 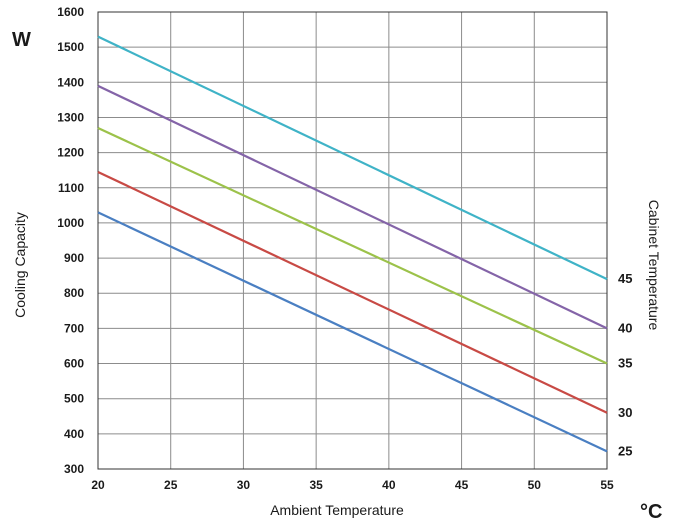 What do you see at coordinates (337, 510) in the screenshot?
I see `x-axis-title: Ambient Temperature` at bounding box center [337, 510].